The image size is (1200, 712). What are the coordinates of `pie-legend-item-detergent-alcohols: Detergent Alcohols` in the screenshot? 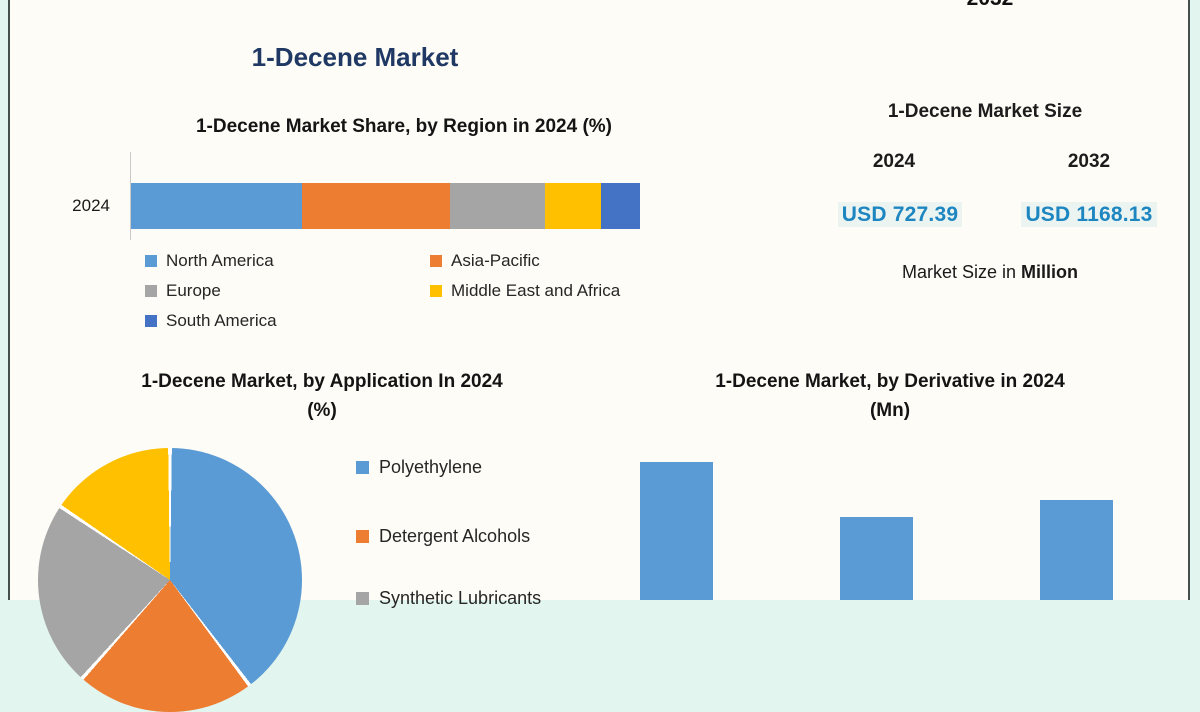 It's located at (443, 536).